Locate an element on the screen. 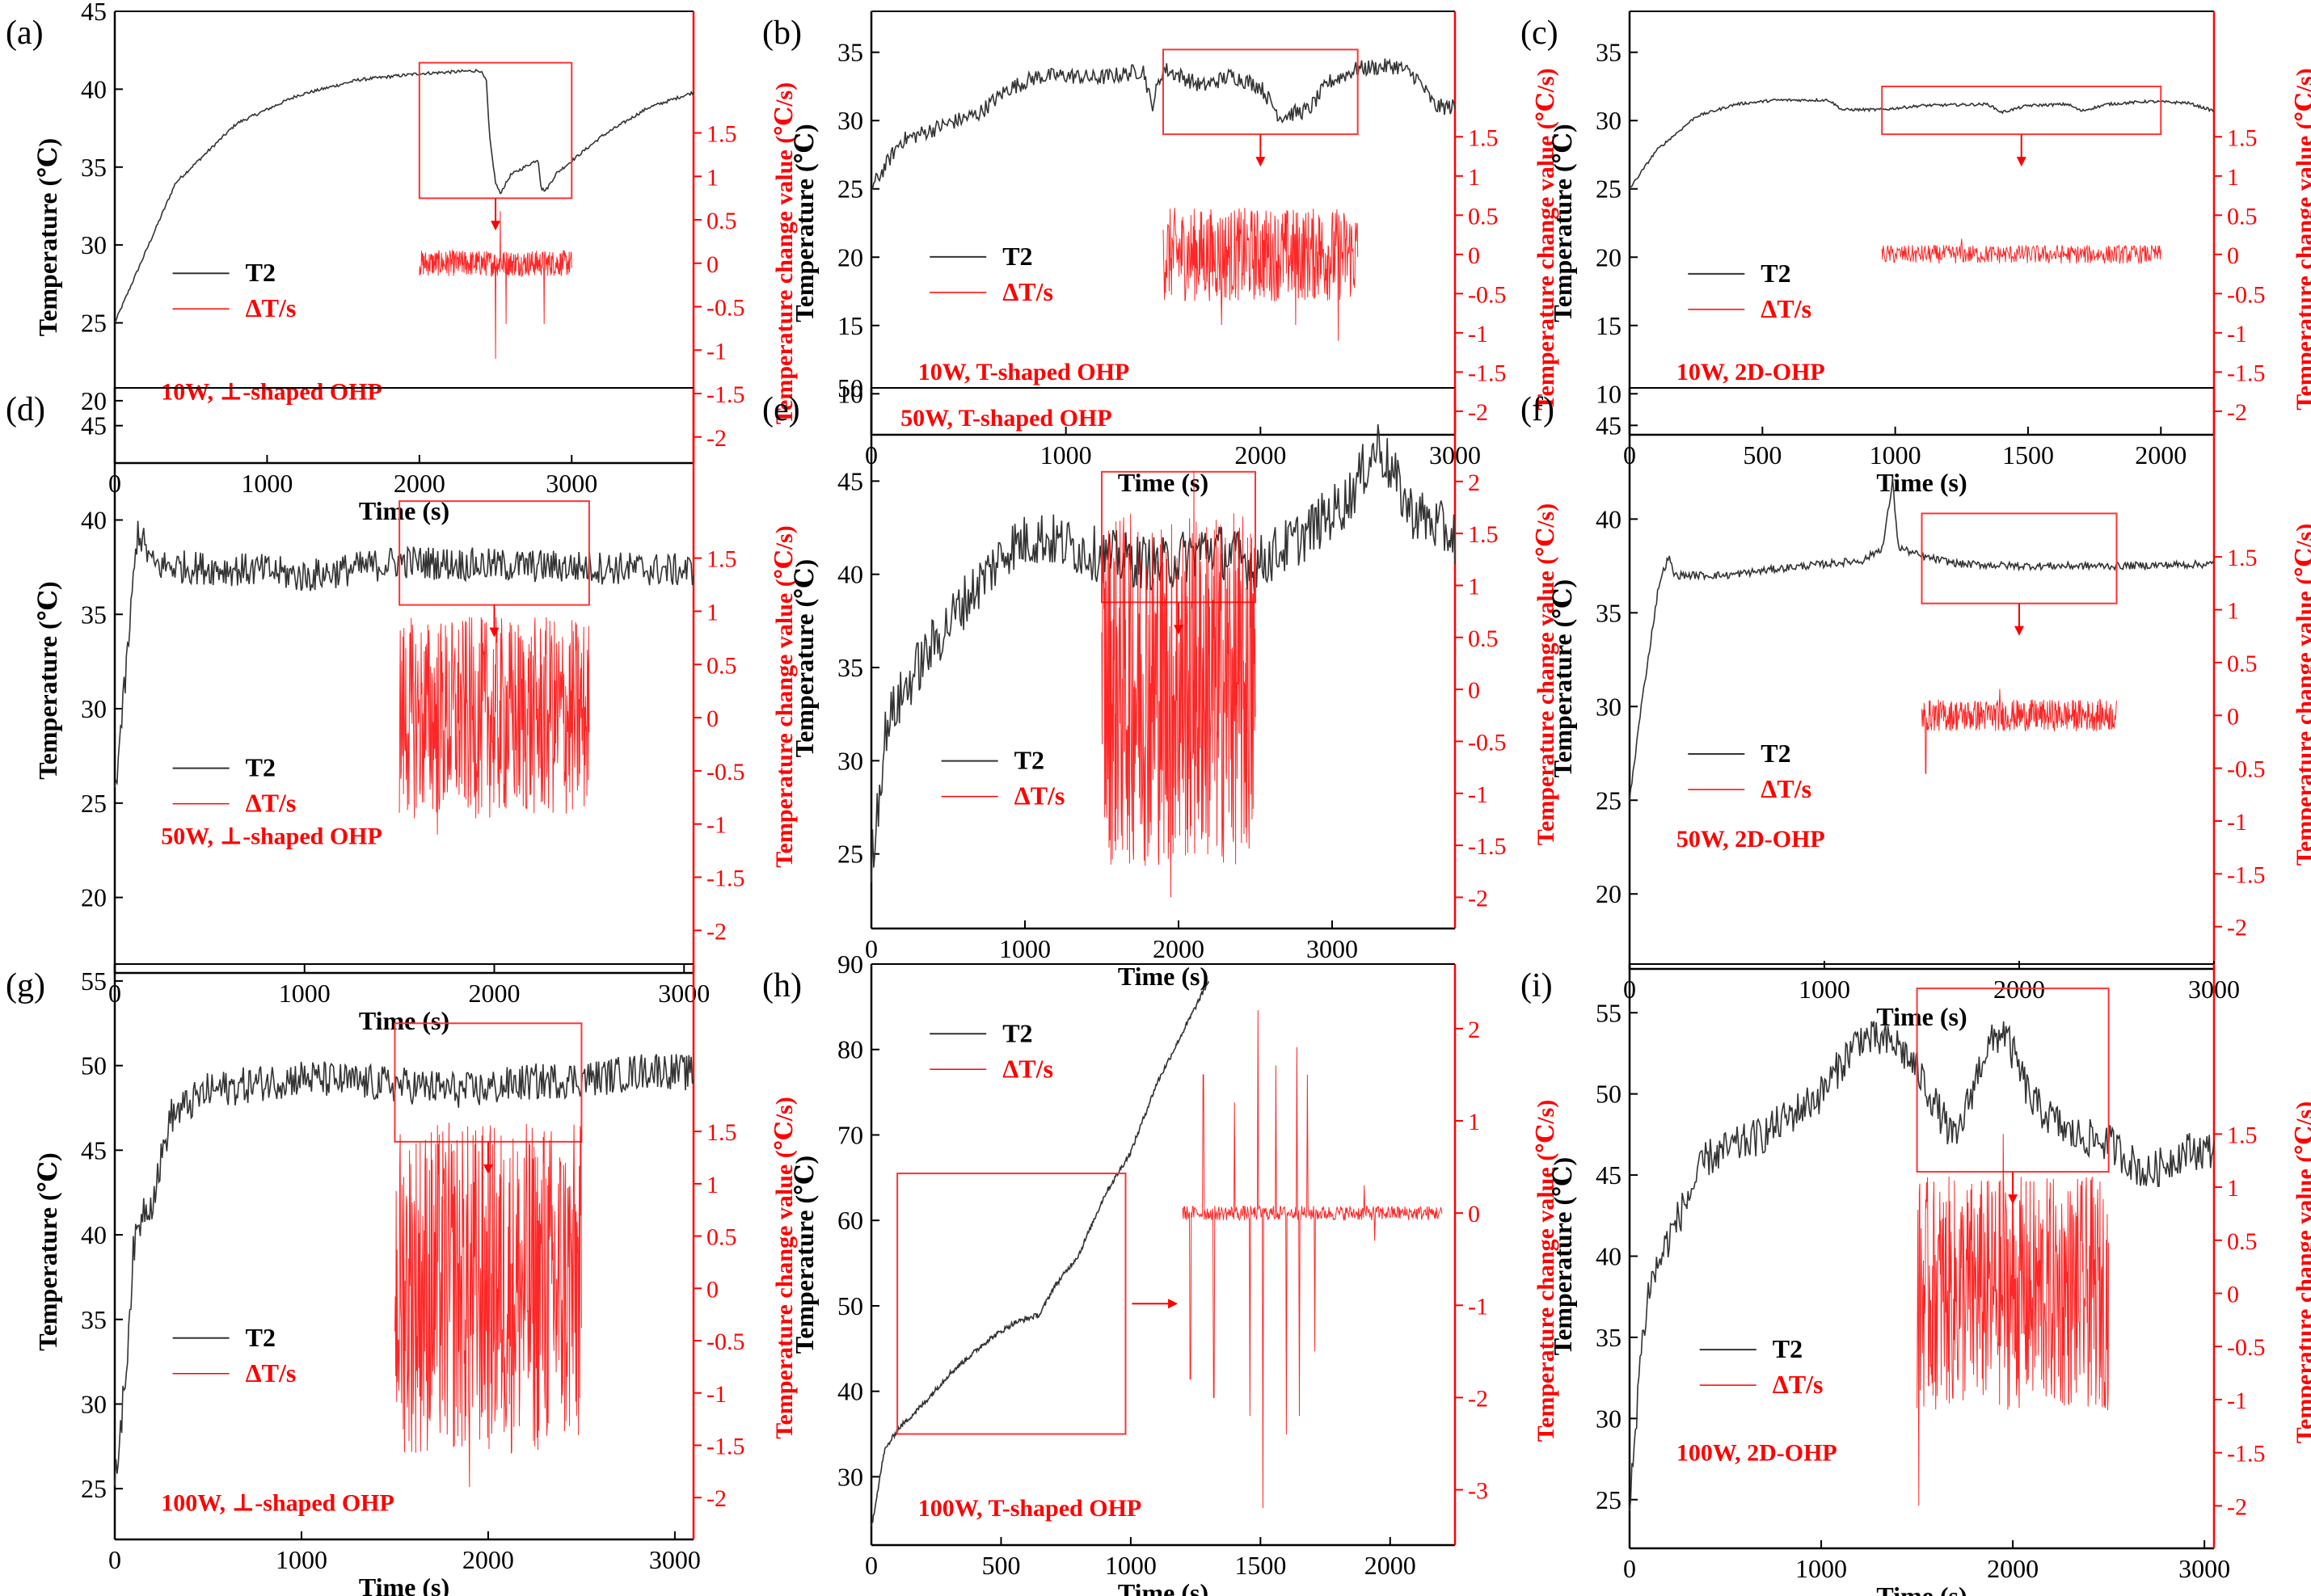 The width and height of the screenshot is (2311, 1596). condition-annotation: 10W, 2D-OHP is located at coordinates (1750, 372).